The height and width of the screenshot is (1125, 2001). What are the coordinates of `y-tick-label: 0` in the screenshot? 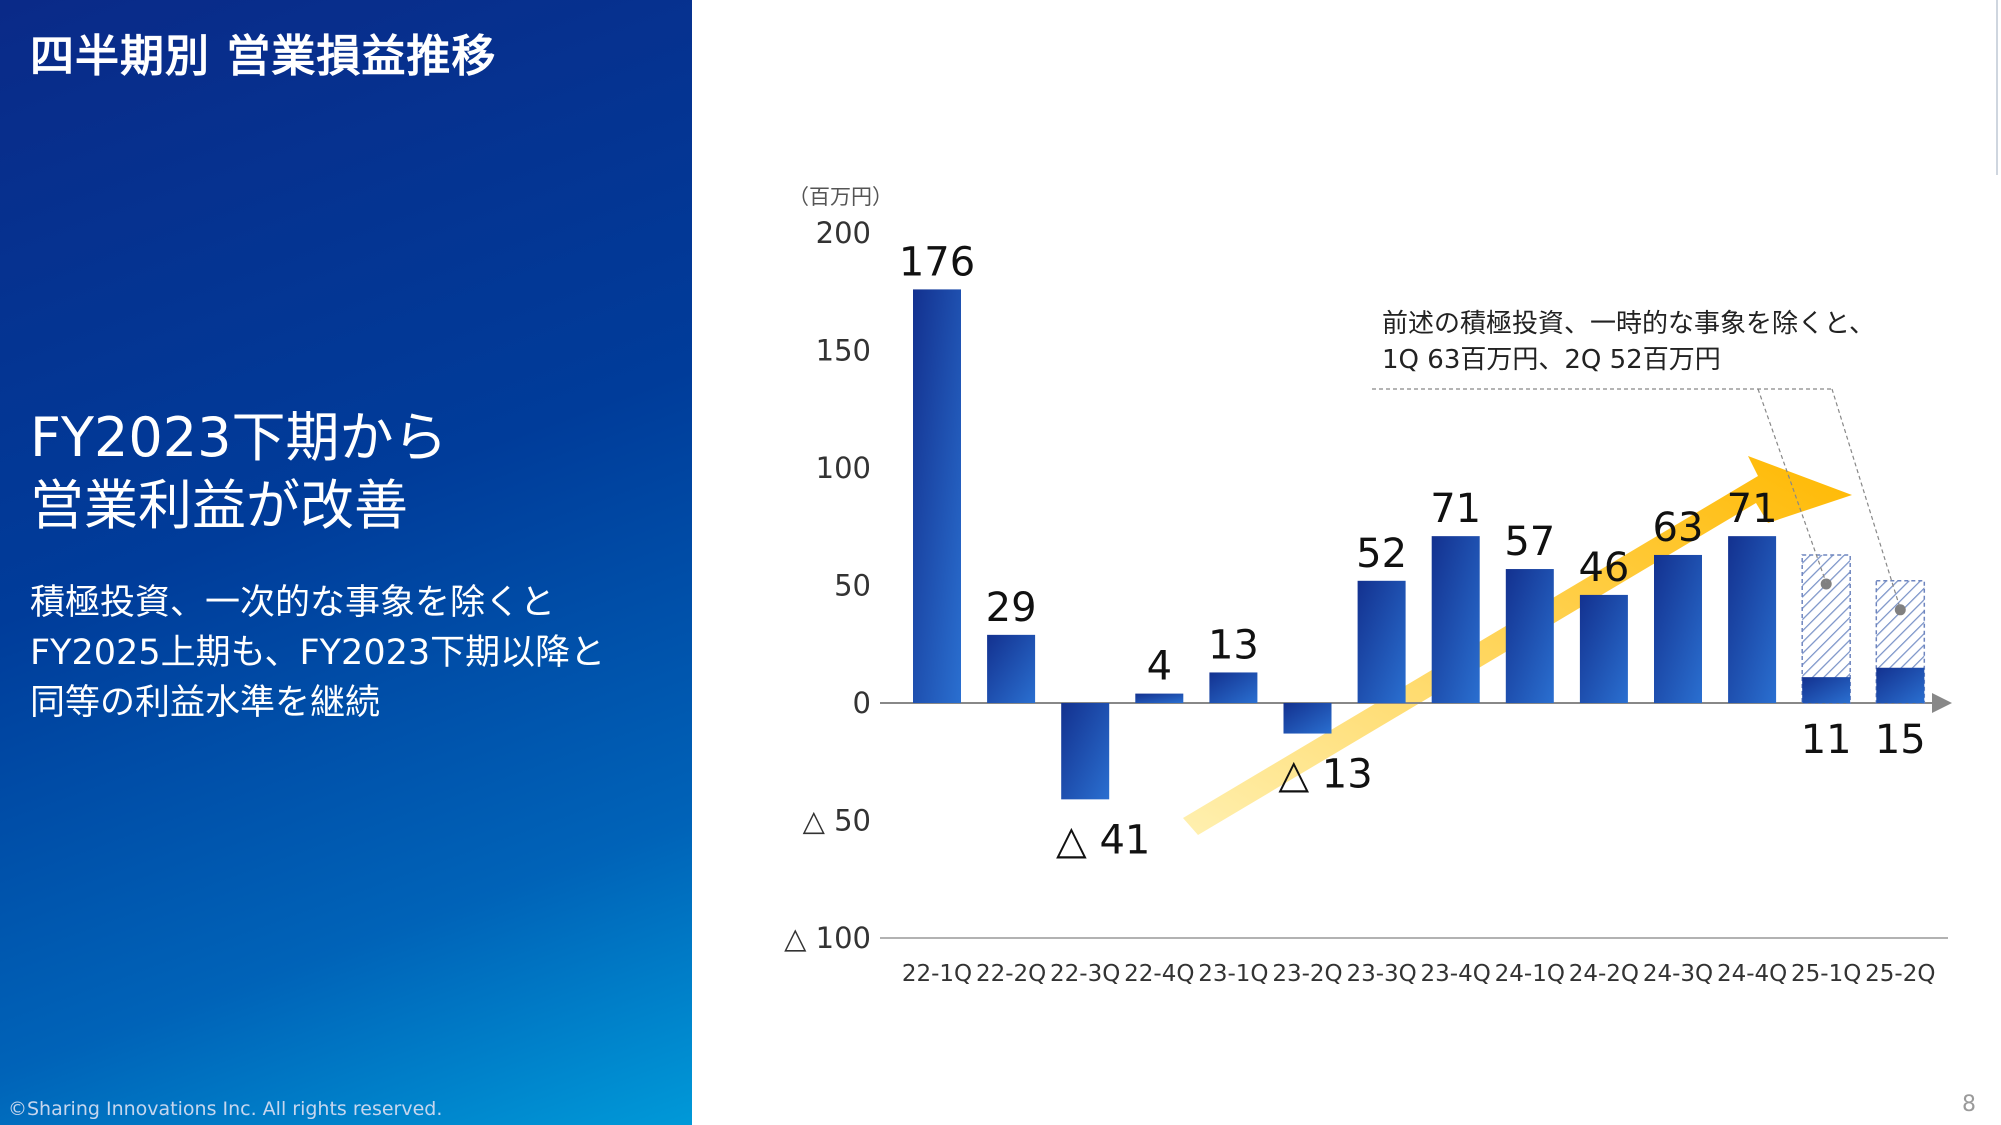 It's located at (862, 703).